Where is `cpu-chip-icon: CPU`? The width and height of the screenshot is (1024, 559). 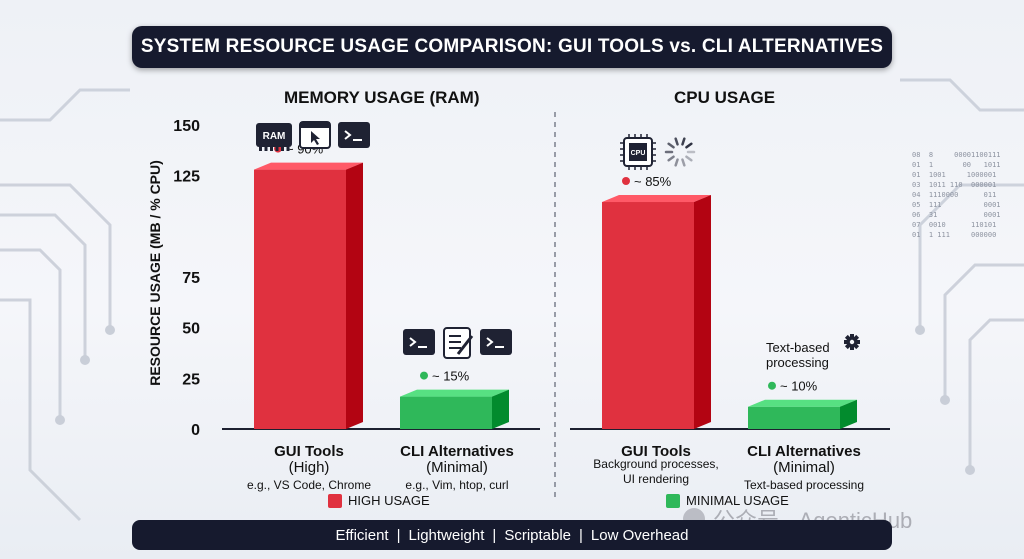
cpu-chip-icon: CPU is located at coordinates (638, 152).